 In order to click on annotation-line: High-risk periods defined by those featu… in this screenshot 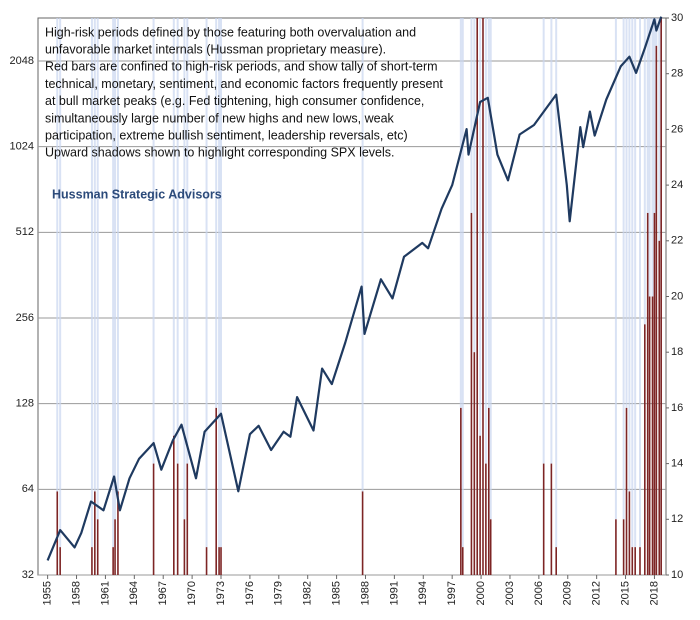, I will do `click(230, 32)`.